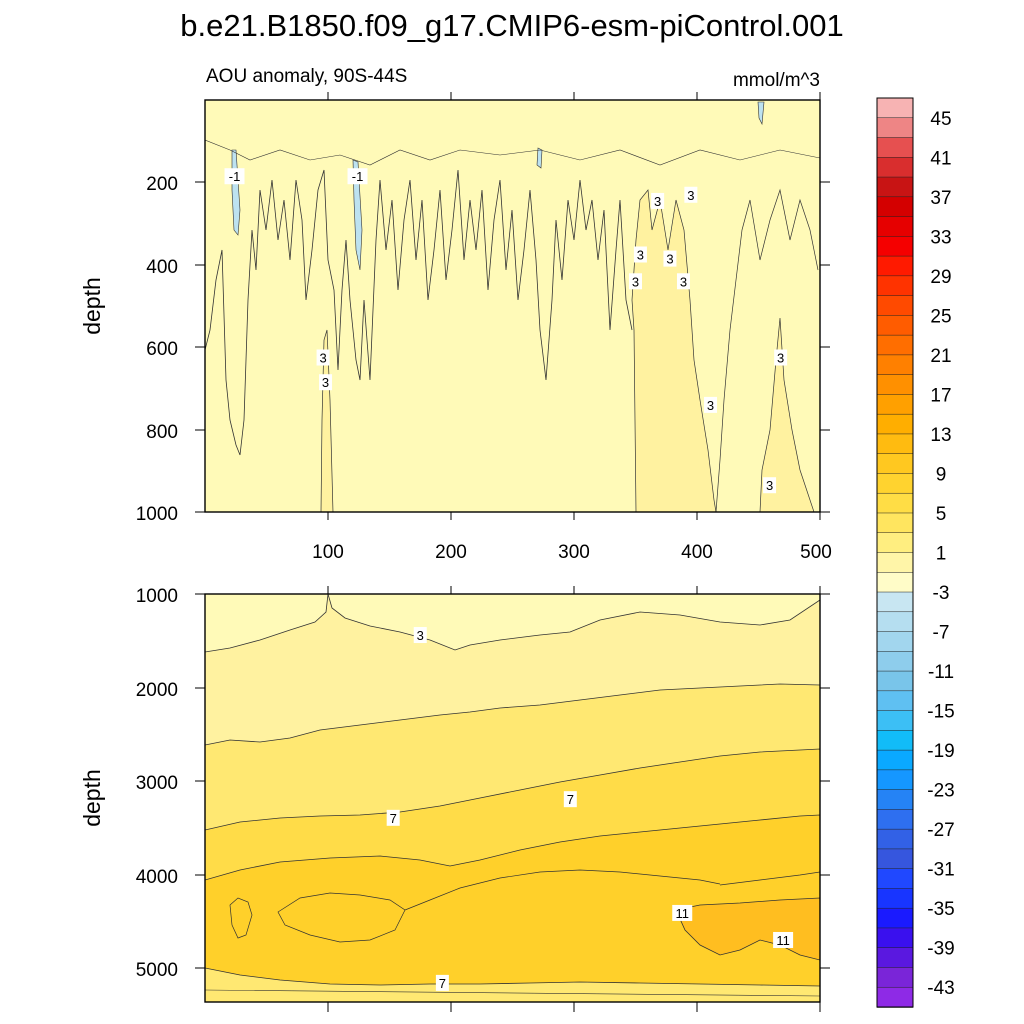  Describe the element at coordinates (697, 552) in the screenshot. I see `upper-x-tick-label: 400` at that location.